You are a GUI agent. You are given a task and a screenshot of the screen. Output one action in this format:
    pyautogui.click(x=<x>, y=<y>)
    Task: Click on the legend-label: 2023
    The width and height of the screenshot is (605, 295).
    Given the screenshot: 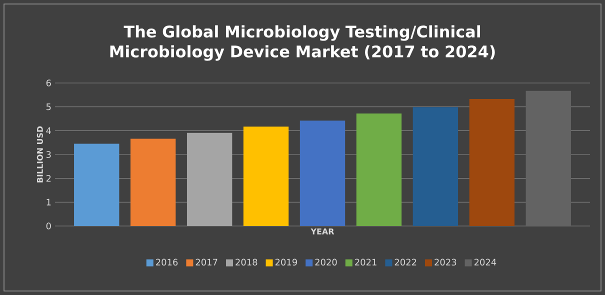 What is the action you would take?
    pyautogui.click(x=445, y=262)
    